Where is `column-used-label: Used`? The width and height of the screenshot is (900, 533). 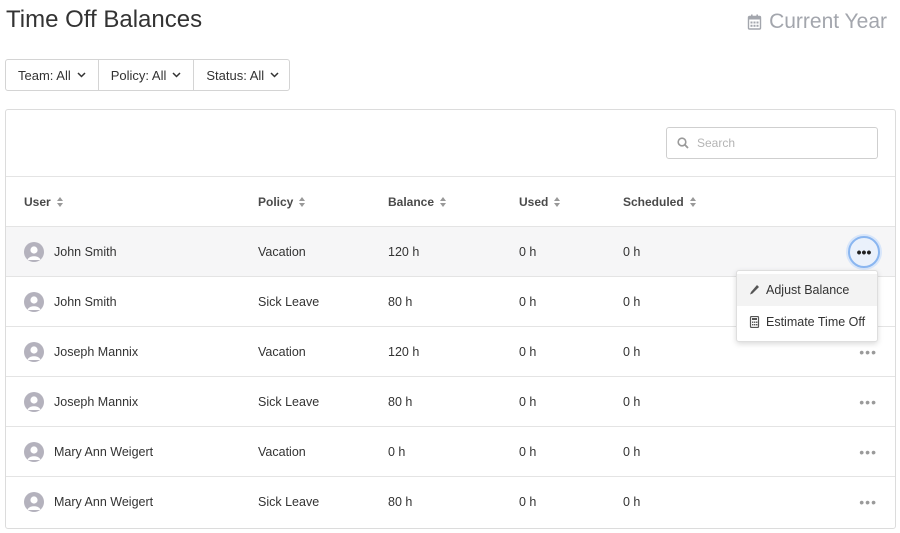
column-used-label: Used is located at coordinates (534, 201).